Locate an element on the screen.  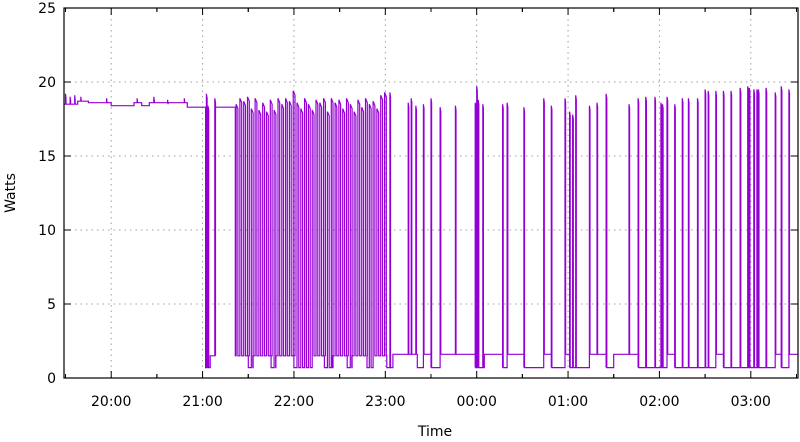
x-axis-label: Time is located at coordinates (434, 431).